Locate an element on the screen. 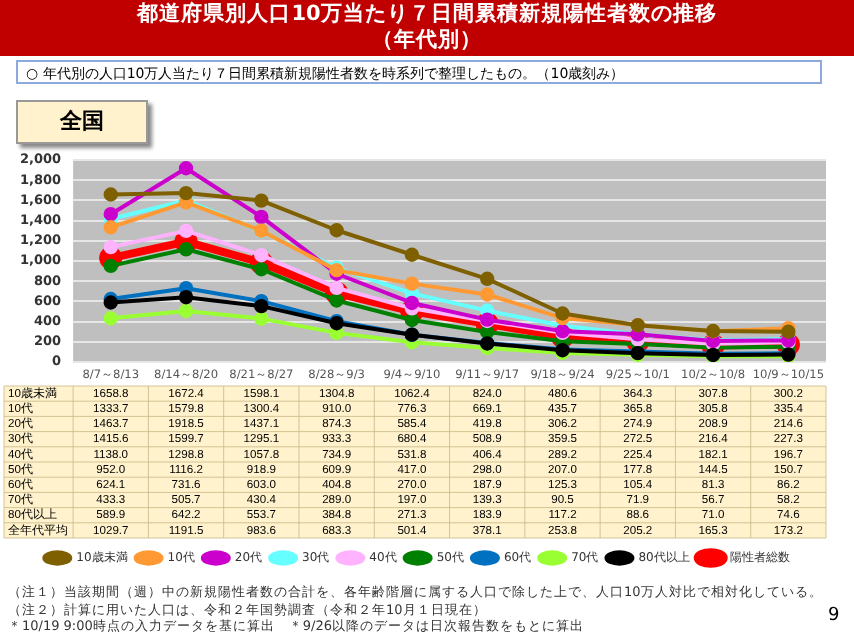  chart-title: 都道府県別人口10万当たり７日間累積新規陽性者数の推移（年代別） is located at coordinates (426, 28).